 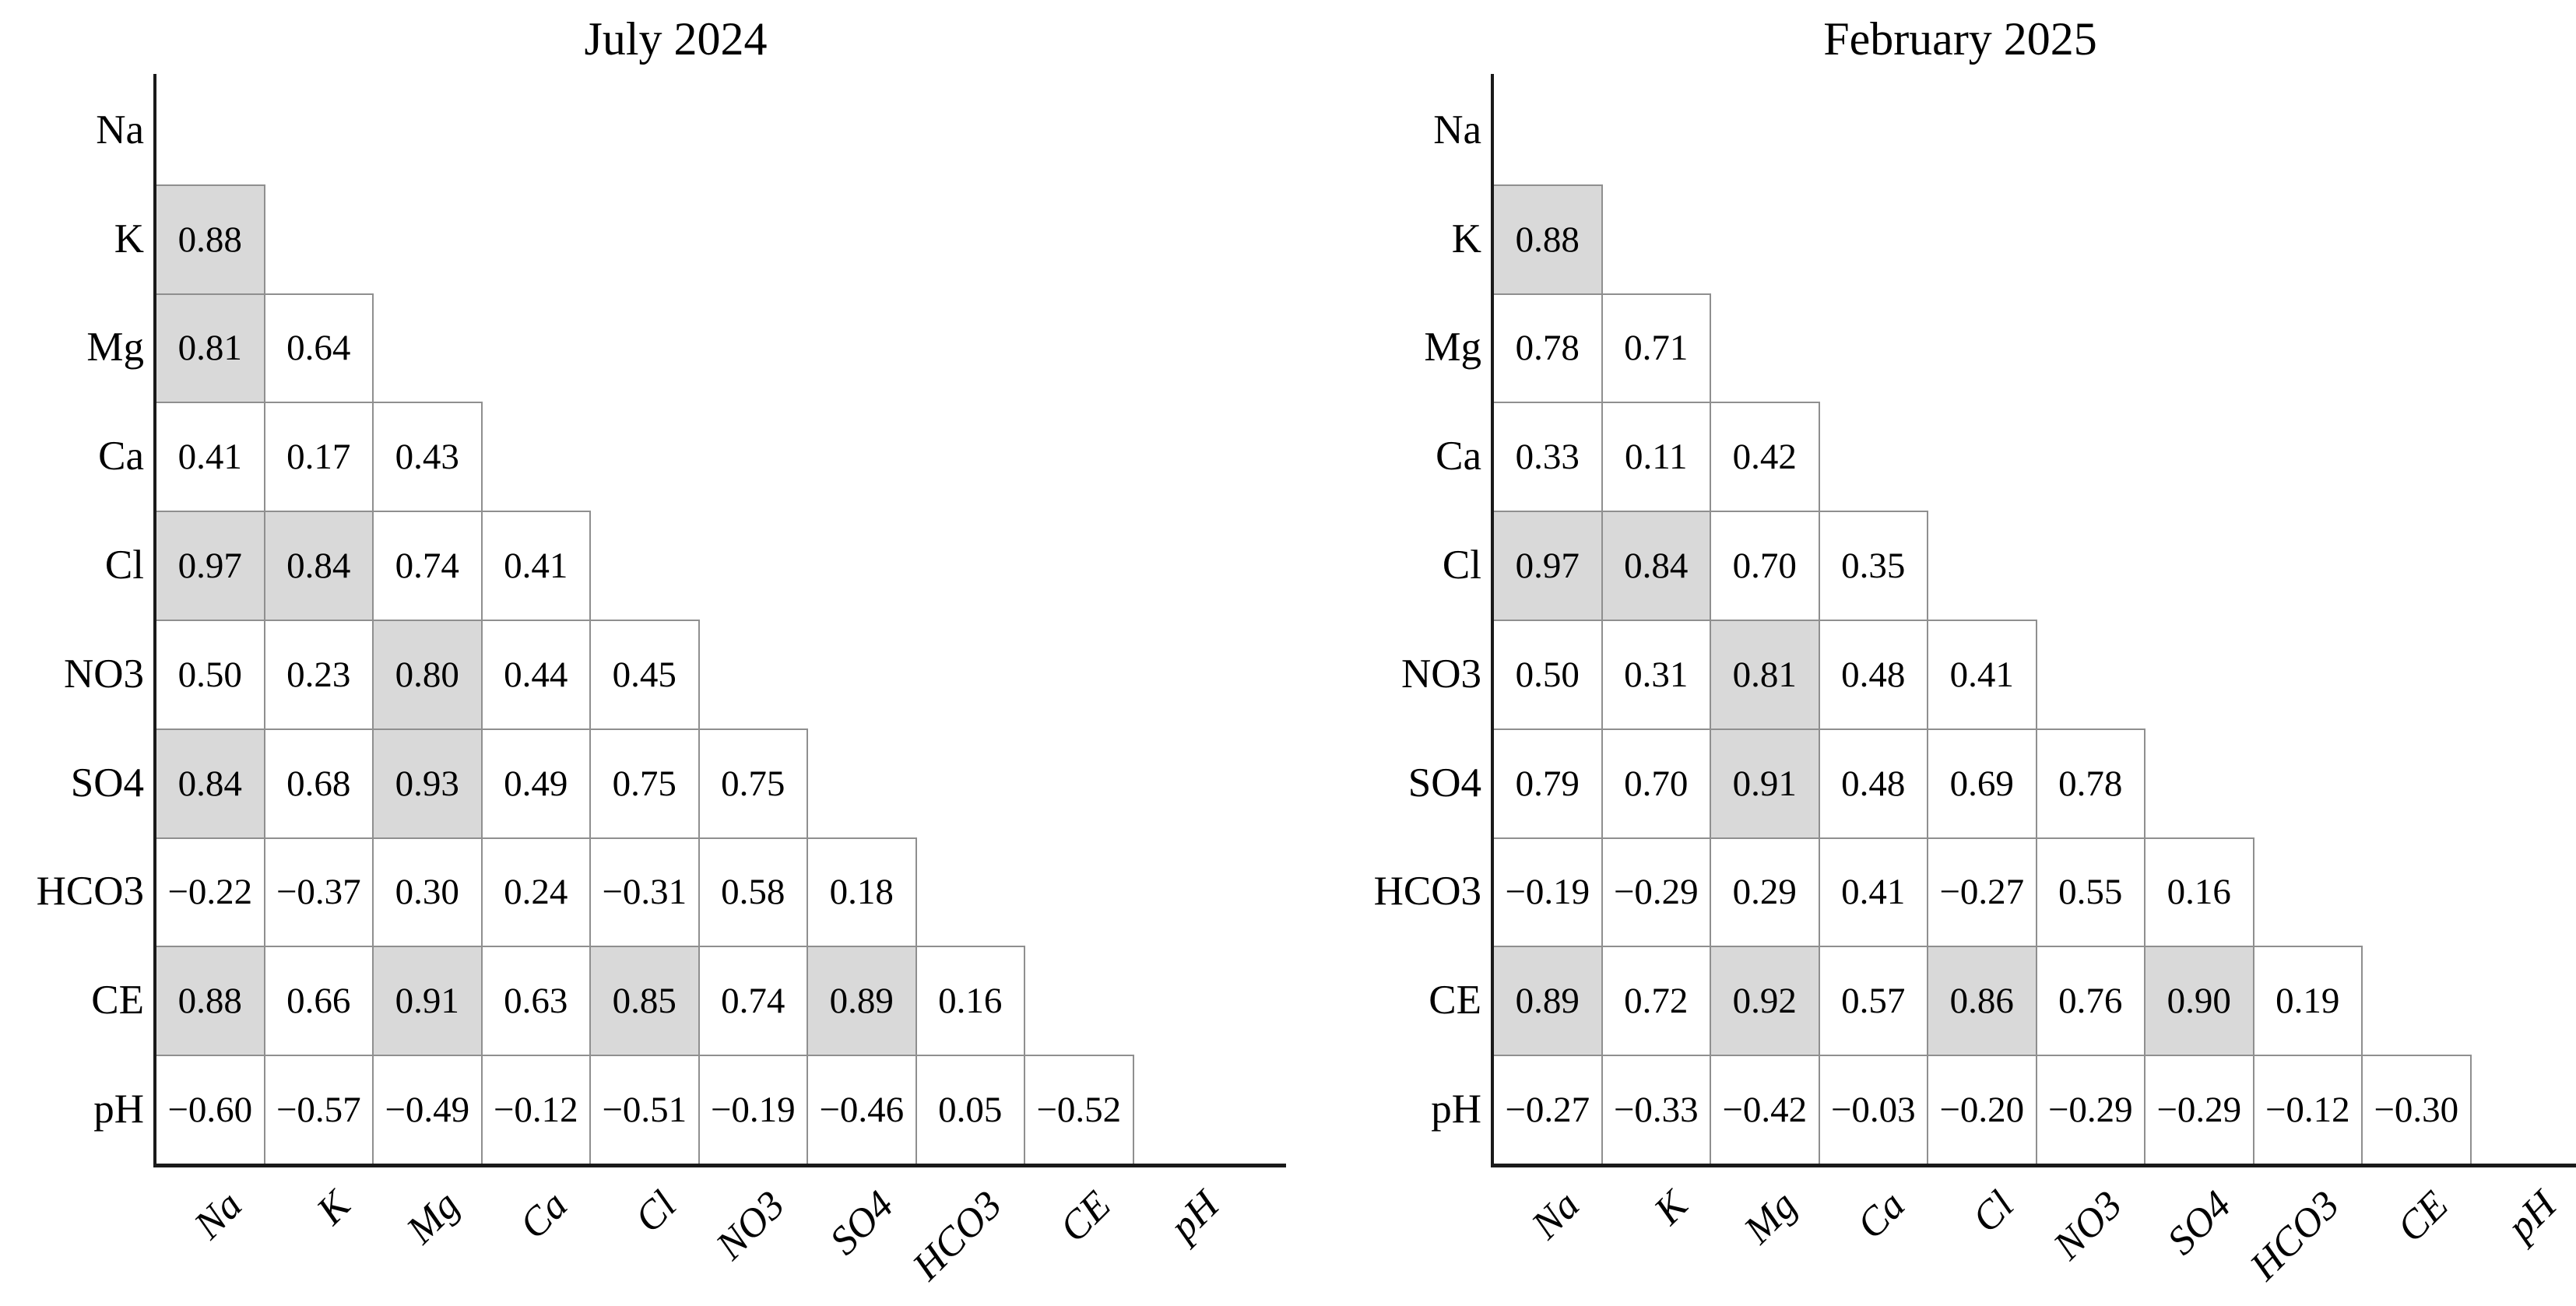 I want to click on matrix-cell: −0.42, so click(x=1765, y=1110).